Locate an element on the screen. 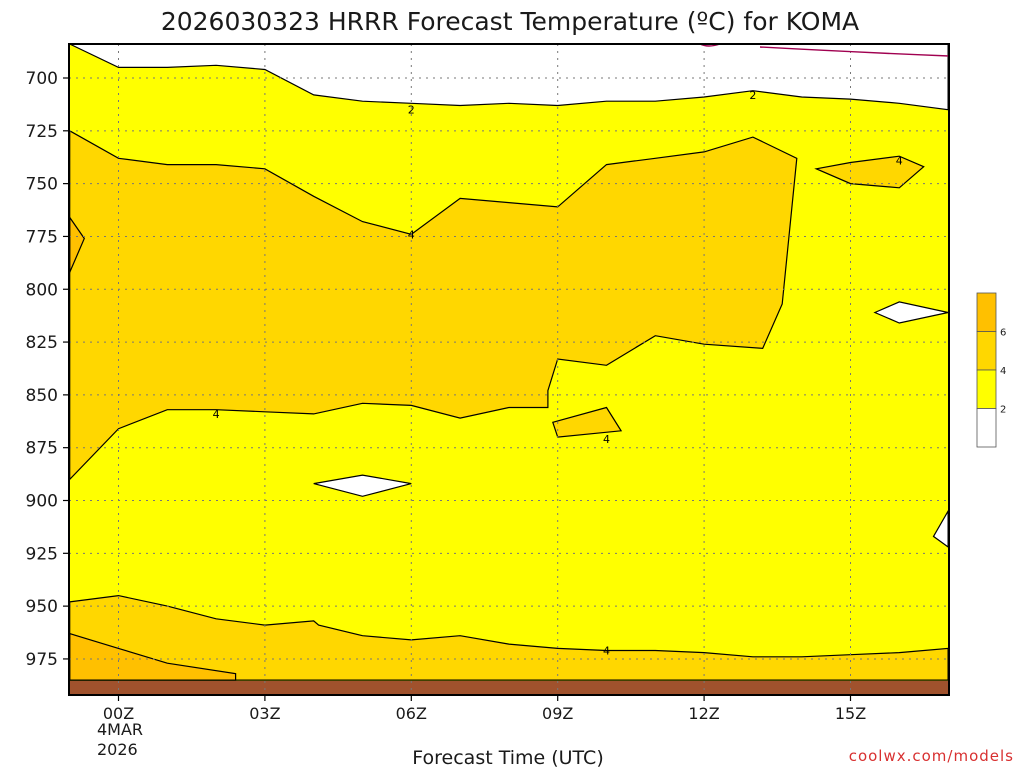 Image resolution: width=1024 pixels, height=768 pixels. contour-label-3: 4 is located at coordinates (216, 414).